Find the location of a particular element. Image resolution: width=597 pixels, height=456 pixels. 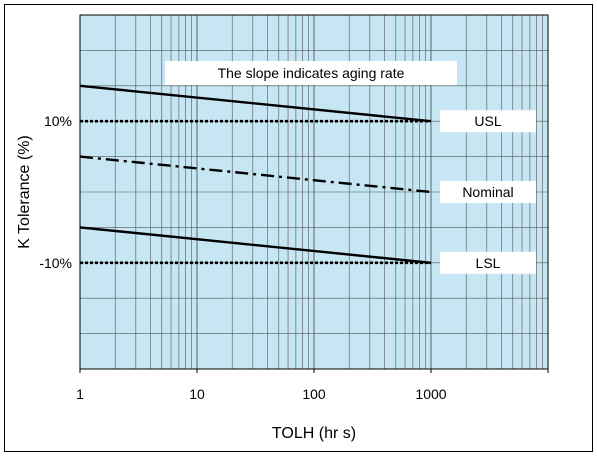

x-axis-title: TOLH (hr s) is located at coordinates (314, 433).